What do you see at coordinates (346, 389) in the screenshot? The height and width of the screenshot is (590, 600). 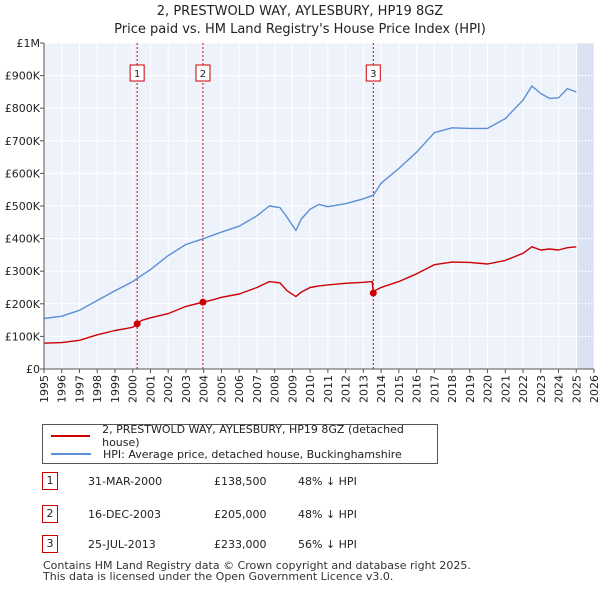 I see `x-tick-label: 2012` at bounding box center [346, 389].